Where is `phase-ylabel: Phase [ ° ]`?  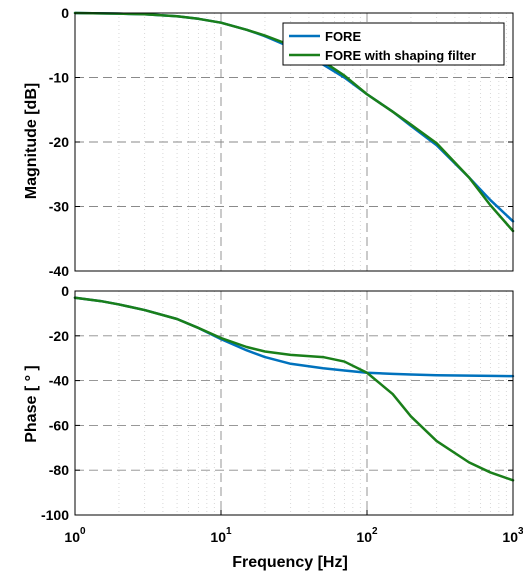
phase-ylabel: Phase [ ° ] is located at coordinates (31, 404).